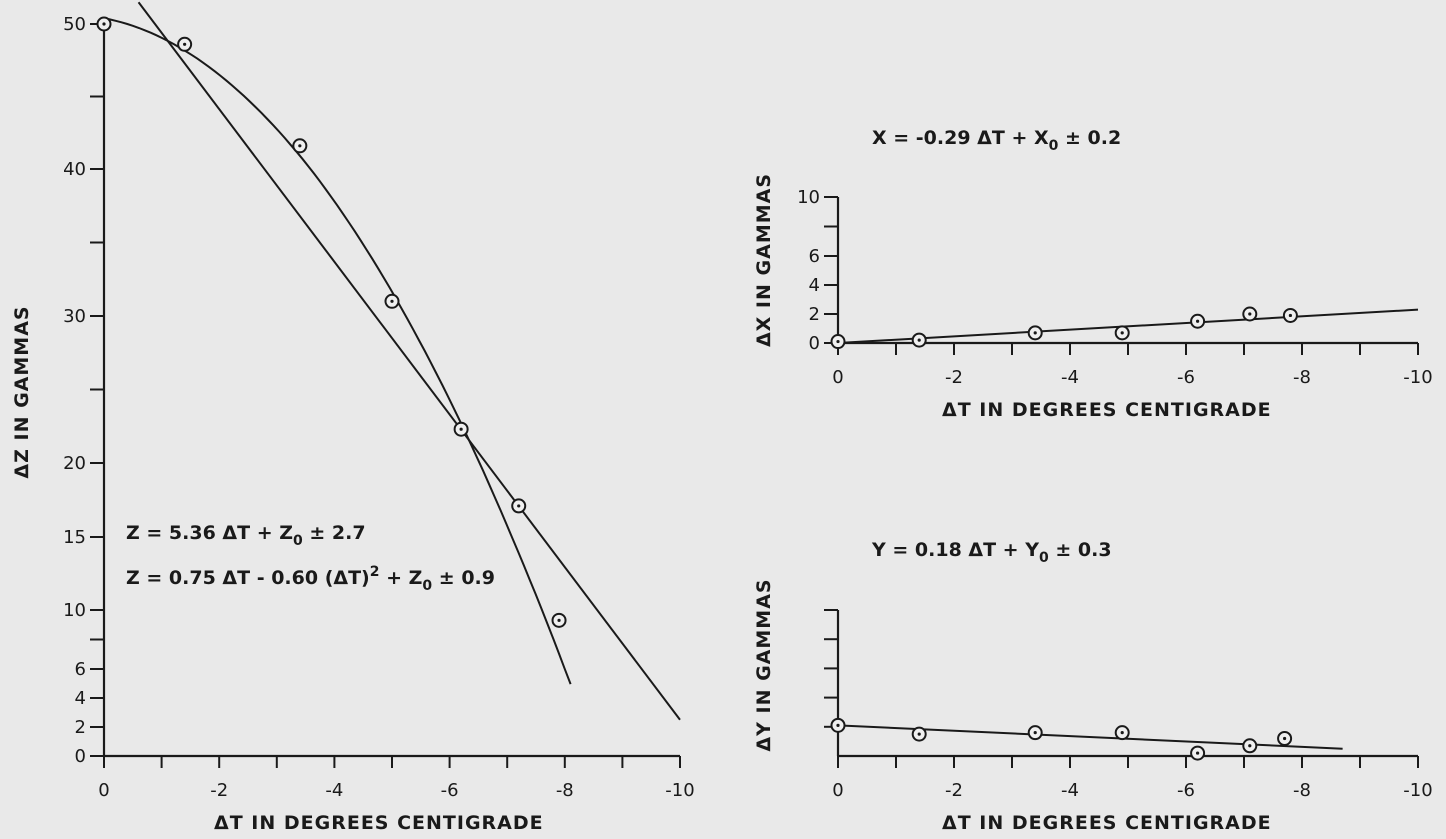 This screenshot has width=1446, height=839. I want to click on x-fit-line, so click(1128, 326).